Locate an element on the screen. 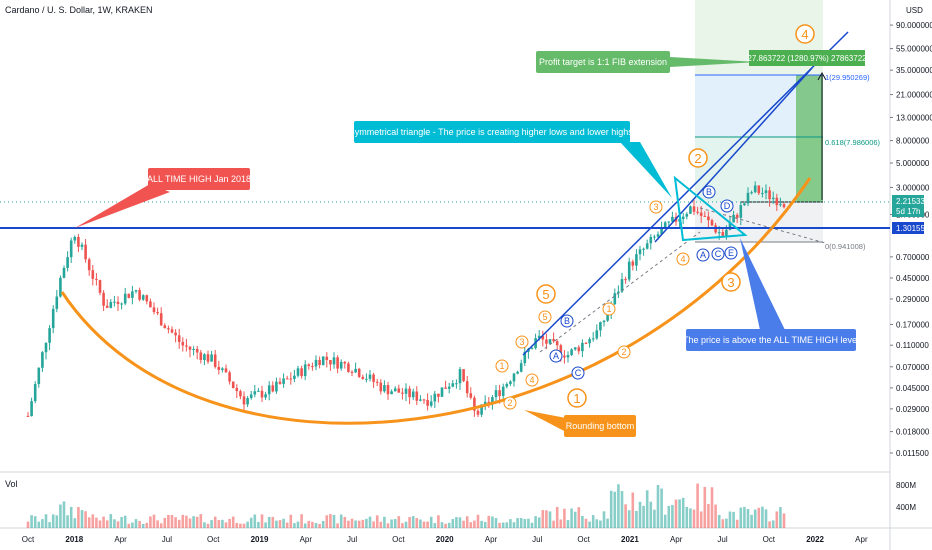  price-tick-label: 13.000000 is located at coordinates (914, 117).